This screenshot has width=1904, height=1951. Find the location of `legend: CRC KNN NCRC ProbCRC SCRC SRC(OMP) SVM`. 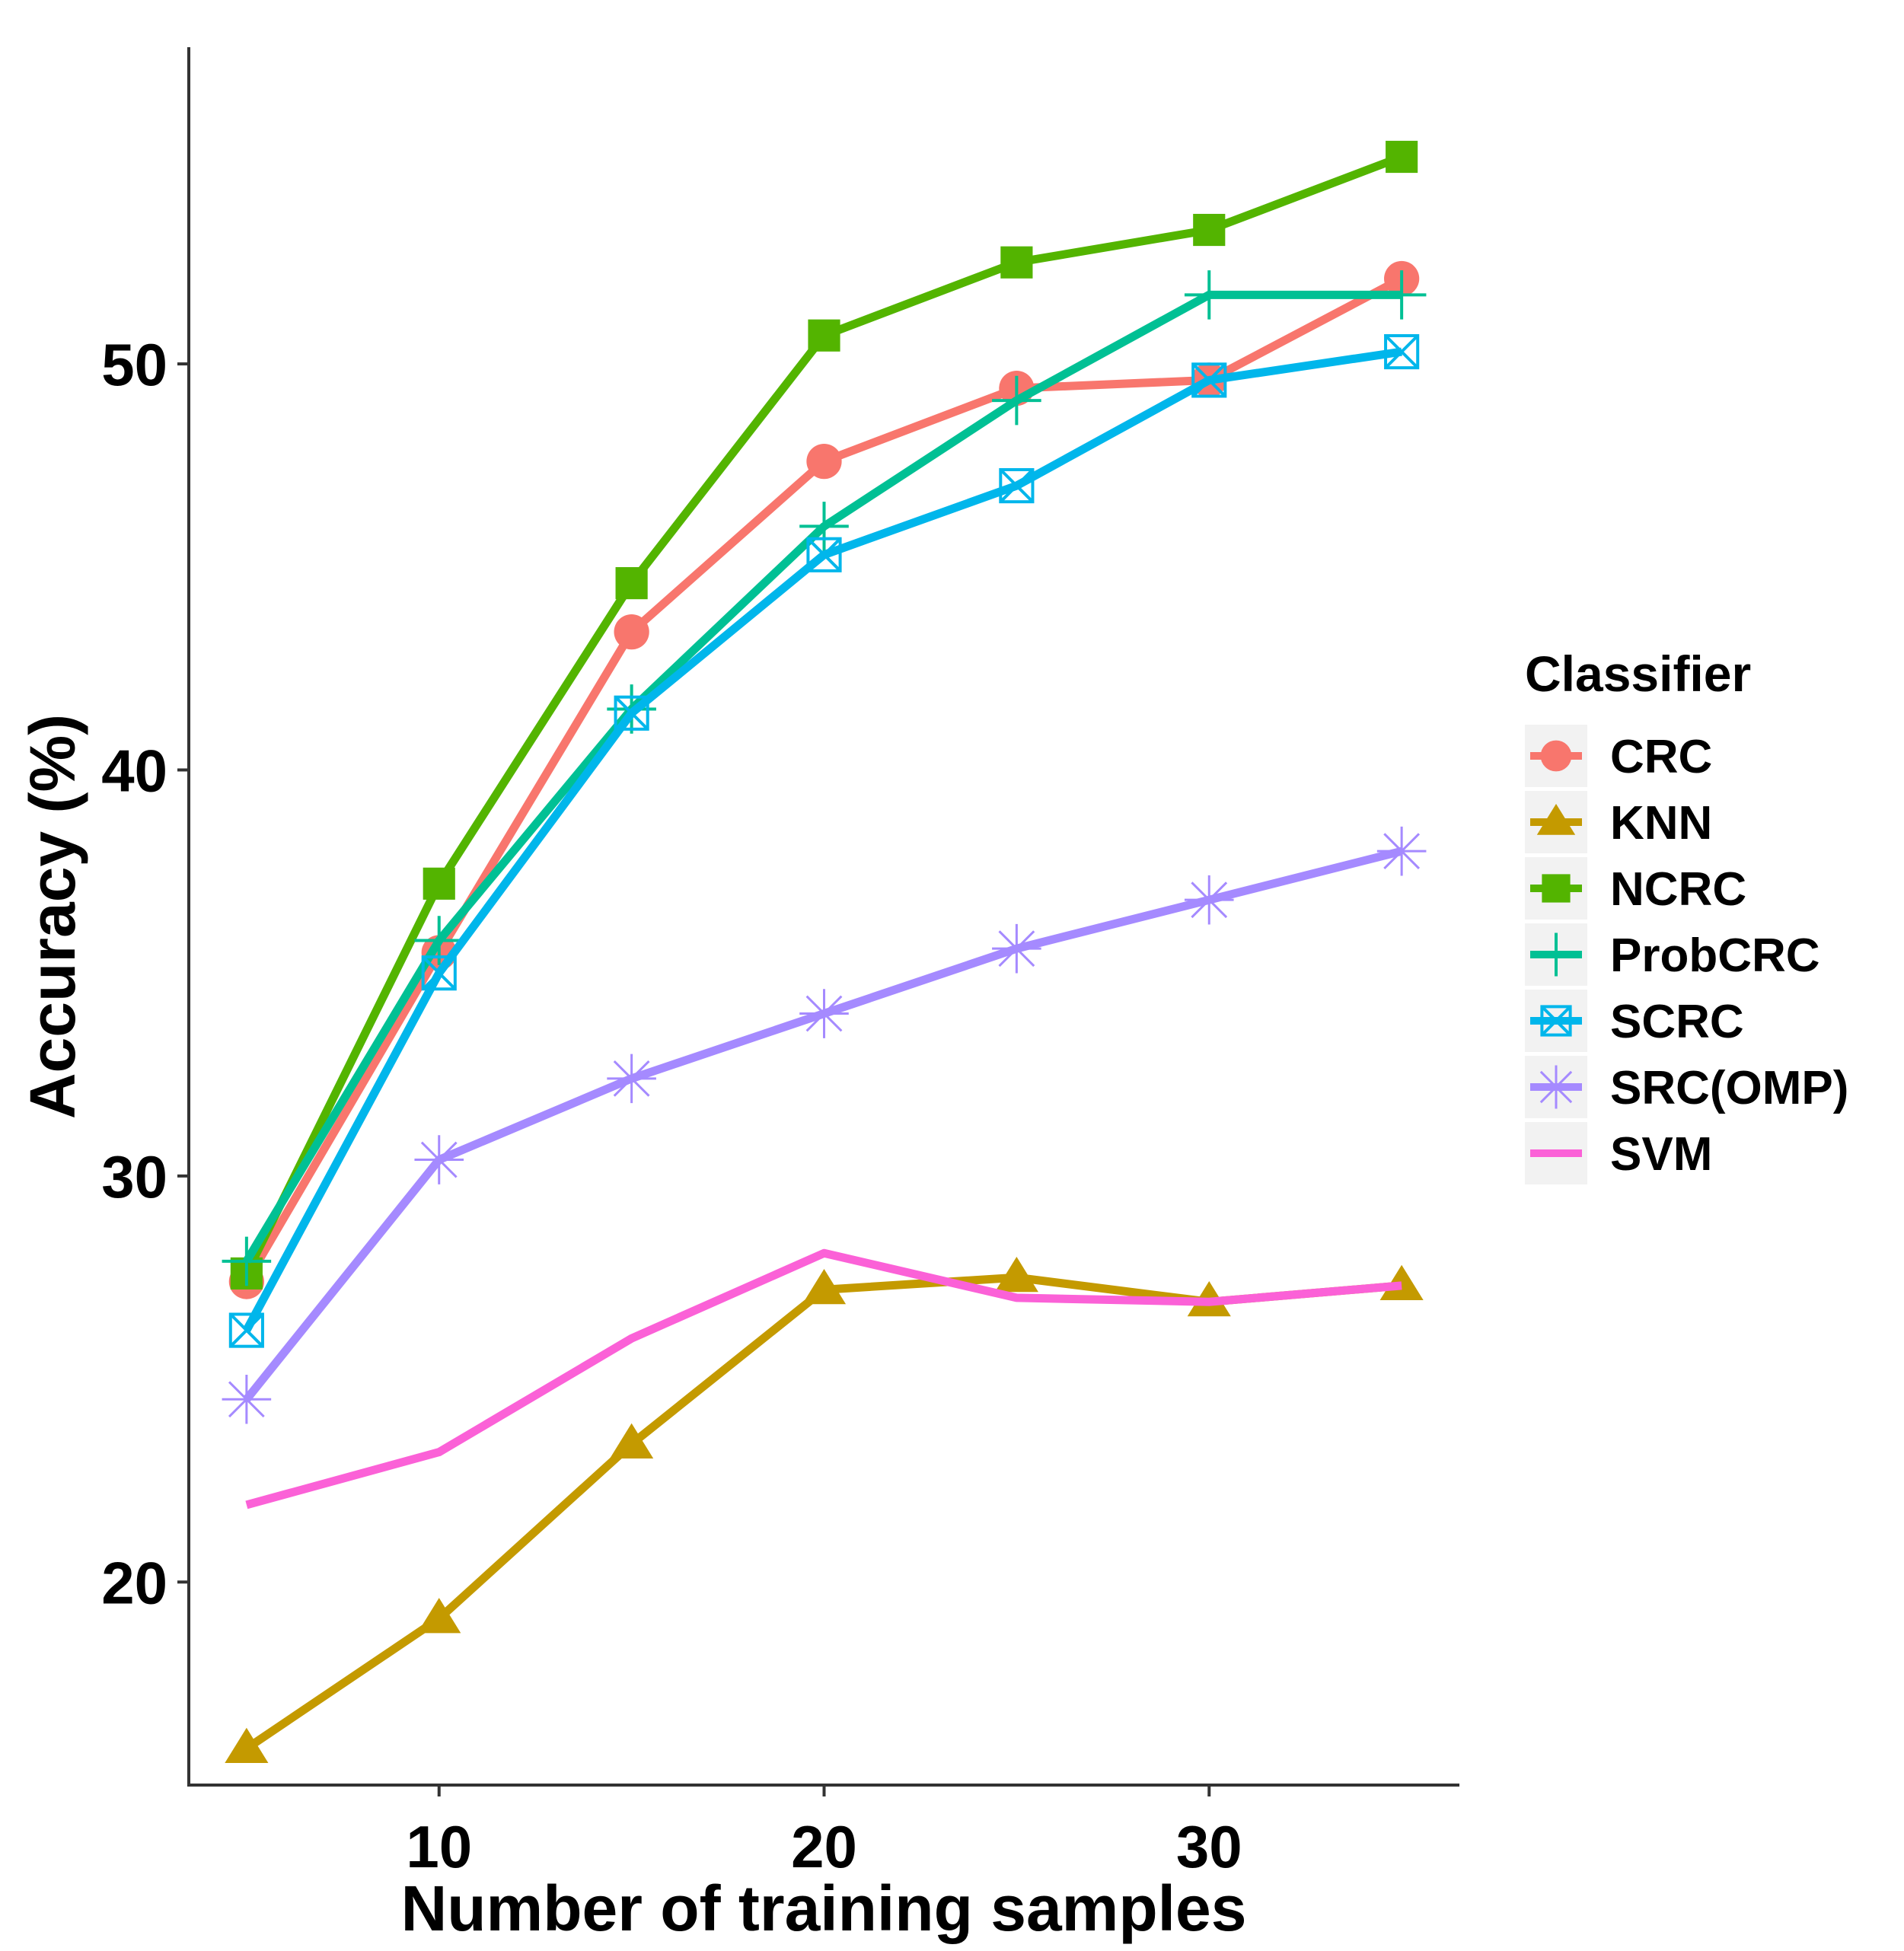

legend: CRC KNN NCRC ProbCRC SCRC SRC(OMP) SVM is located at coordinates (1686, 954).